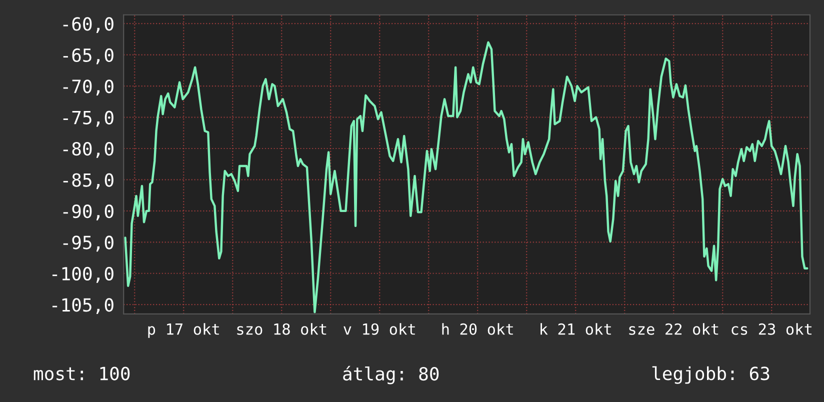  Describe the element at coordinates (477, 329) in the screenshot. I see `x-tick-label: h 20 okt` at that location.